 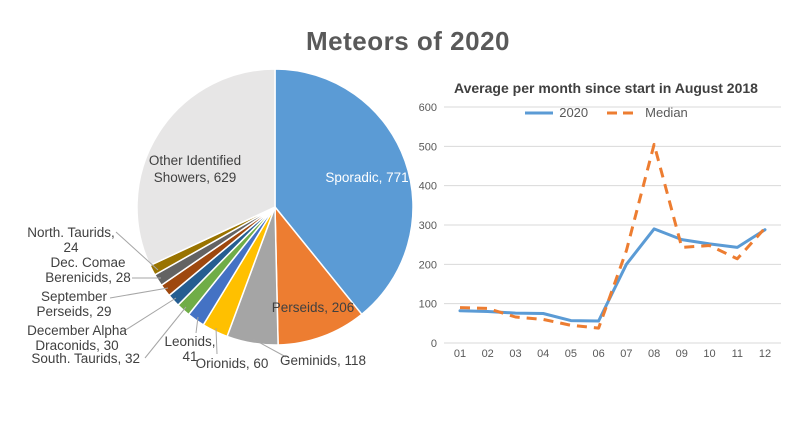 What do you see at coordinates (216, 341) in the screenshot?
I see `leader-line-orionids` at bounding box center [216, 341].